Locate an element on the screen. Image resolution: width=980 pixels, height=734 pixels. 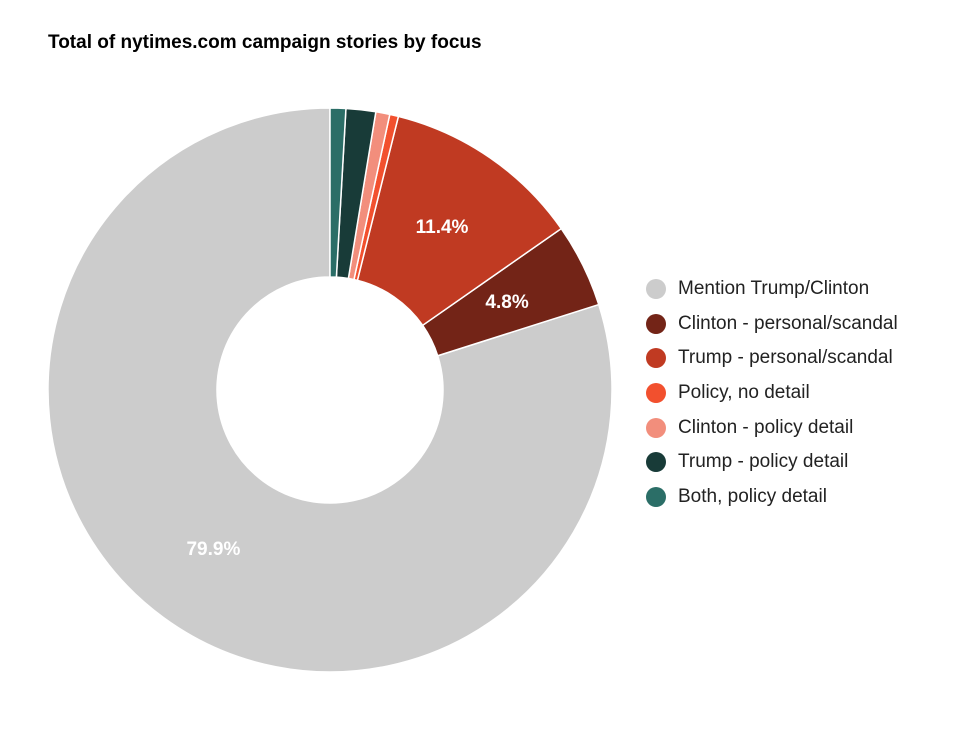
legend-item: Policy, no detail is located at coordinates (772, 393).